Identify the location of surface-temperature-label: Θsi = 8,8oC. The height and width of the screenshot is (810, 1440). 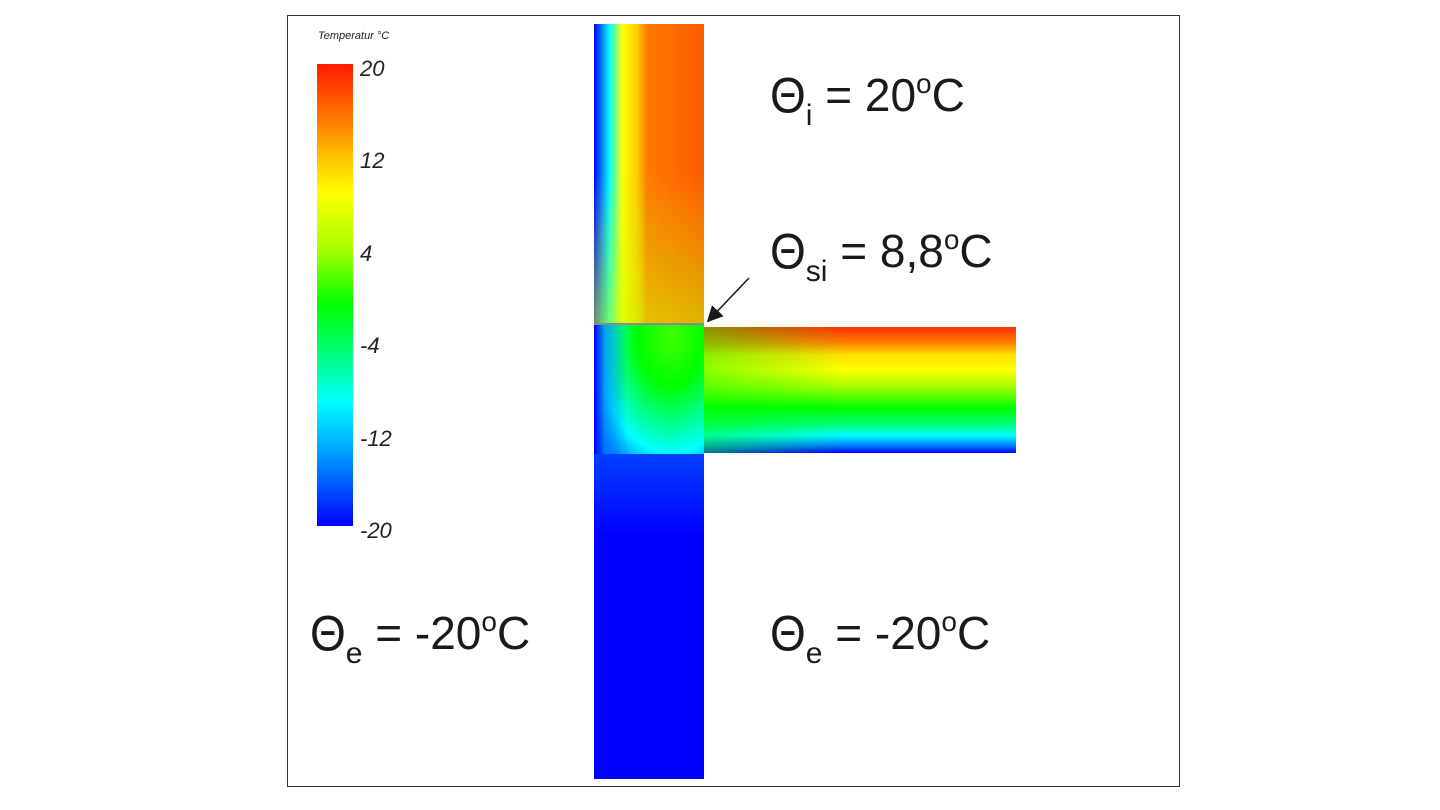
(881, 255).